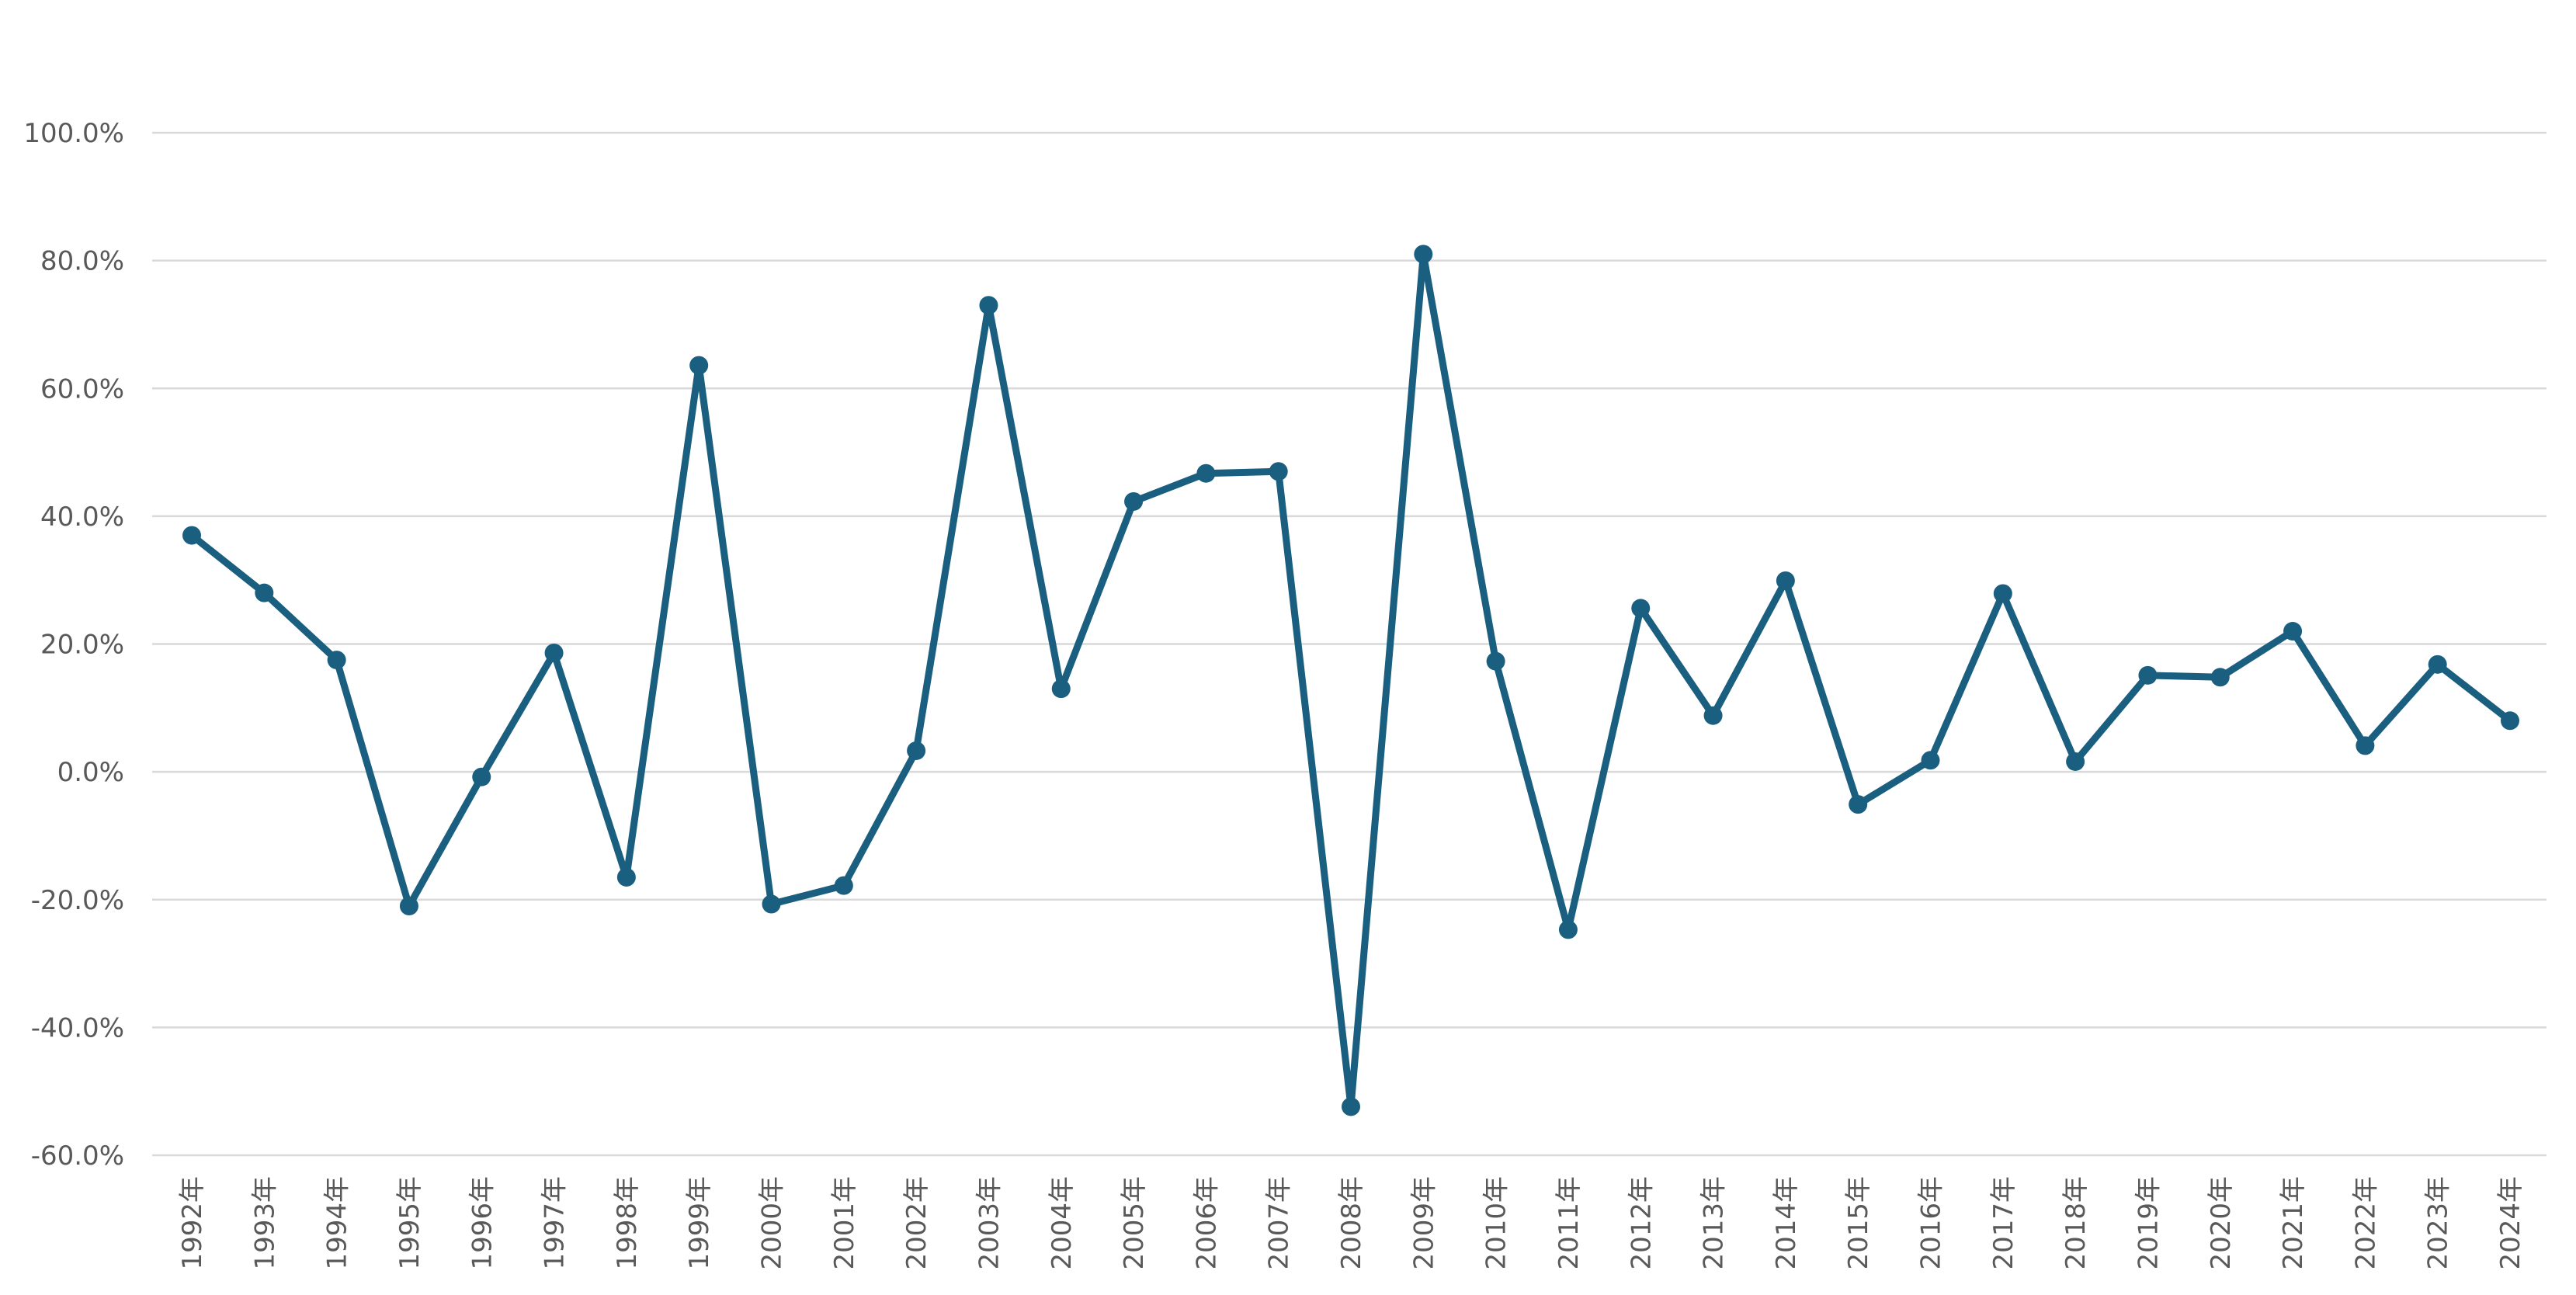 Image resolution: width=2576 pixels, height=1295 pixels. Describe the element at coordinates (73, 133) in the screenshot. I see `y-tick-label: 100.0%` at that location.